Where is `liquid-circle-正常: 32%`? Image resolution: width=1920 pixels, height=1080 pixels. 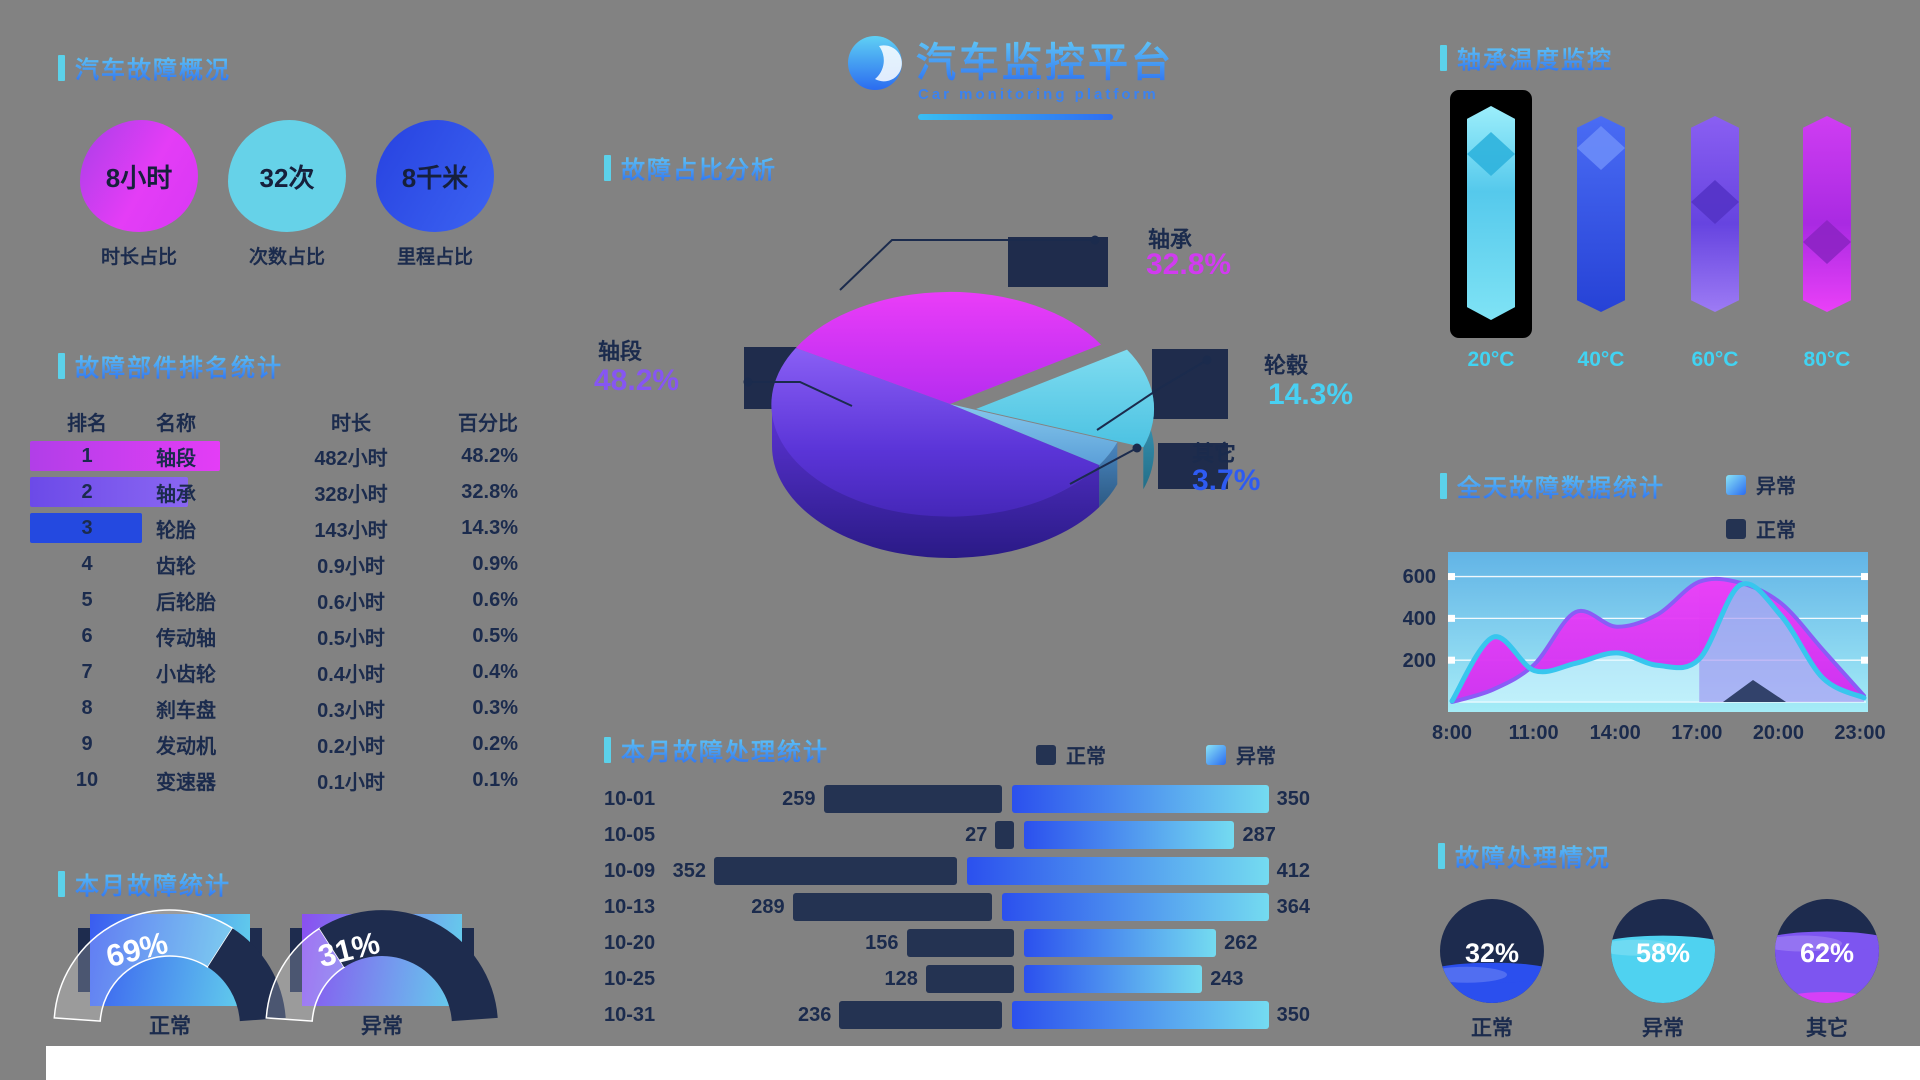
liquid-circle-正常: 32% is located at coordinates (1492, 951).